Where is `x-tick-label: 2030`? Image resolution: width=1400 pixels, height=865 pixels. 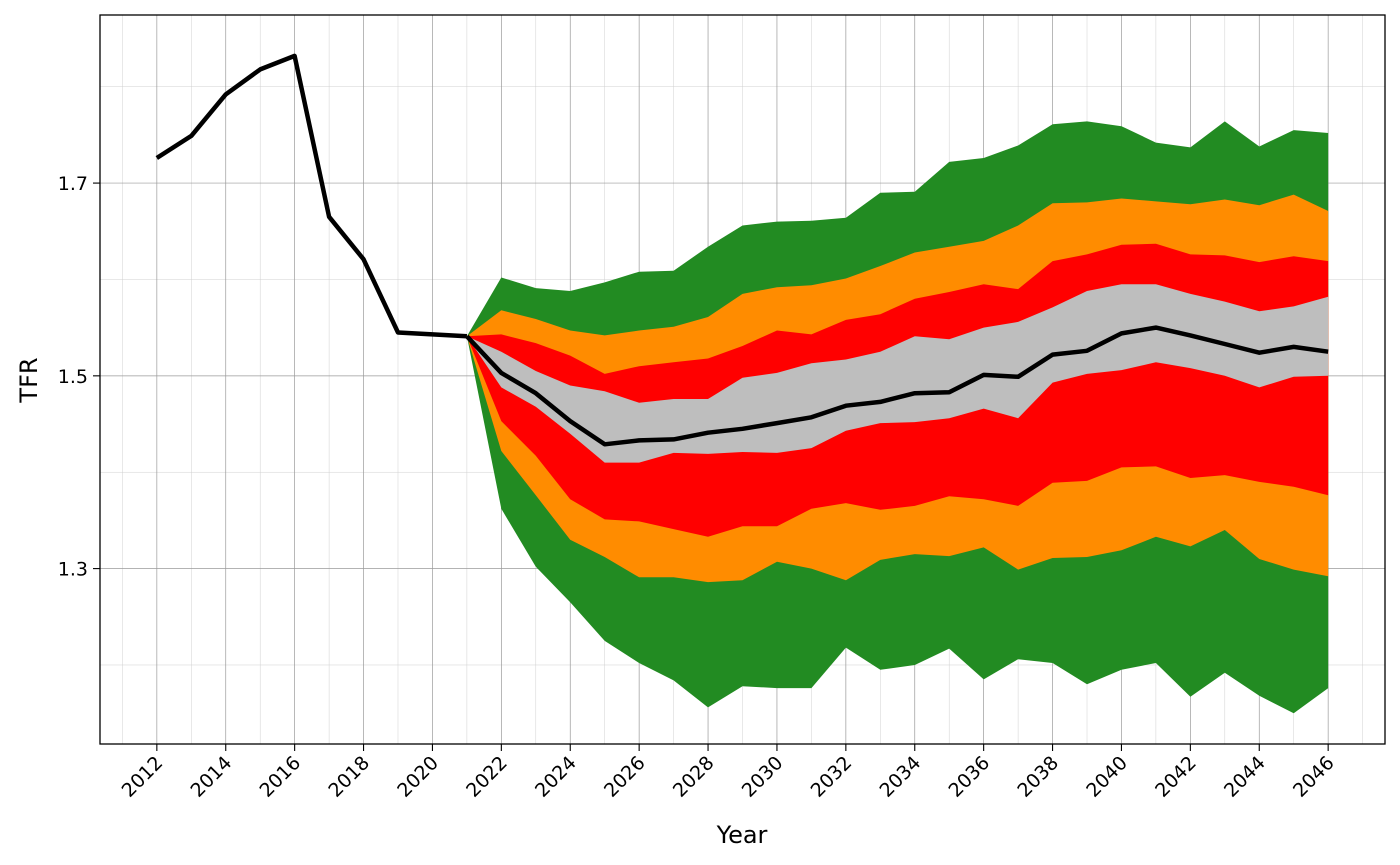
x-tick-label: 2030 is located at coordinates (763, 777).